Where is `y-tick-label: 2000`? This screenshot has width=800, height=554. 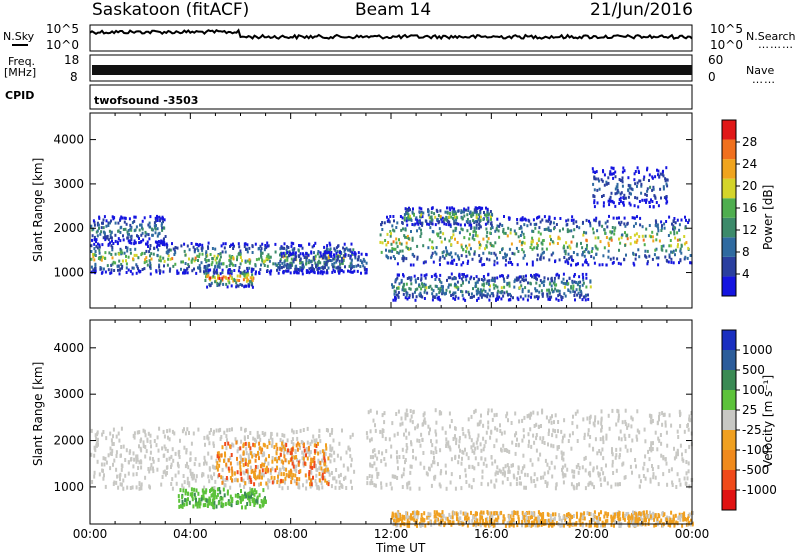 y-tick-label: 2000 is located at coordinates (68, 228).